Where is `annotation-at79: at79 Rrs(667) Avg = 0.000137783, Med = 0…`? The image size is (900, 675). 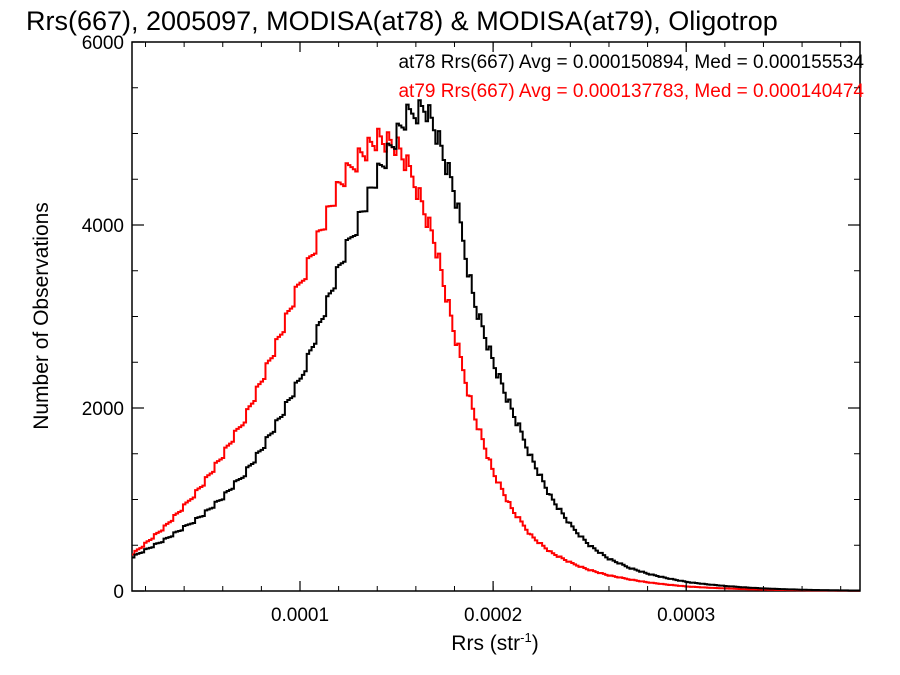
annotation-at79: at79 Rrs(667) Avg = 0.000137783, Med = 0… is located at coordinates (631, 91).